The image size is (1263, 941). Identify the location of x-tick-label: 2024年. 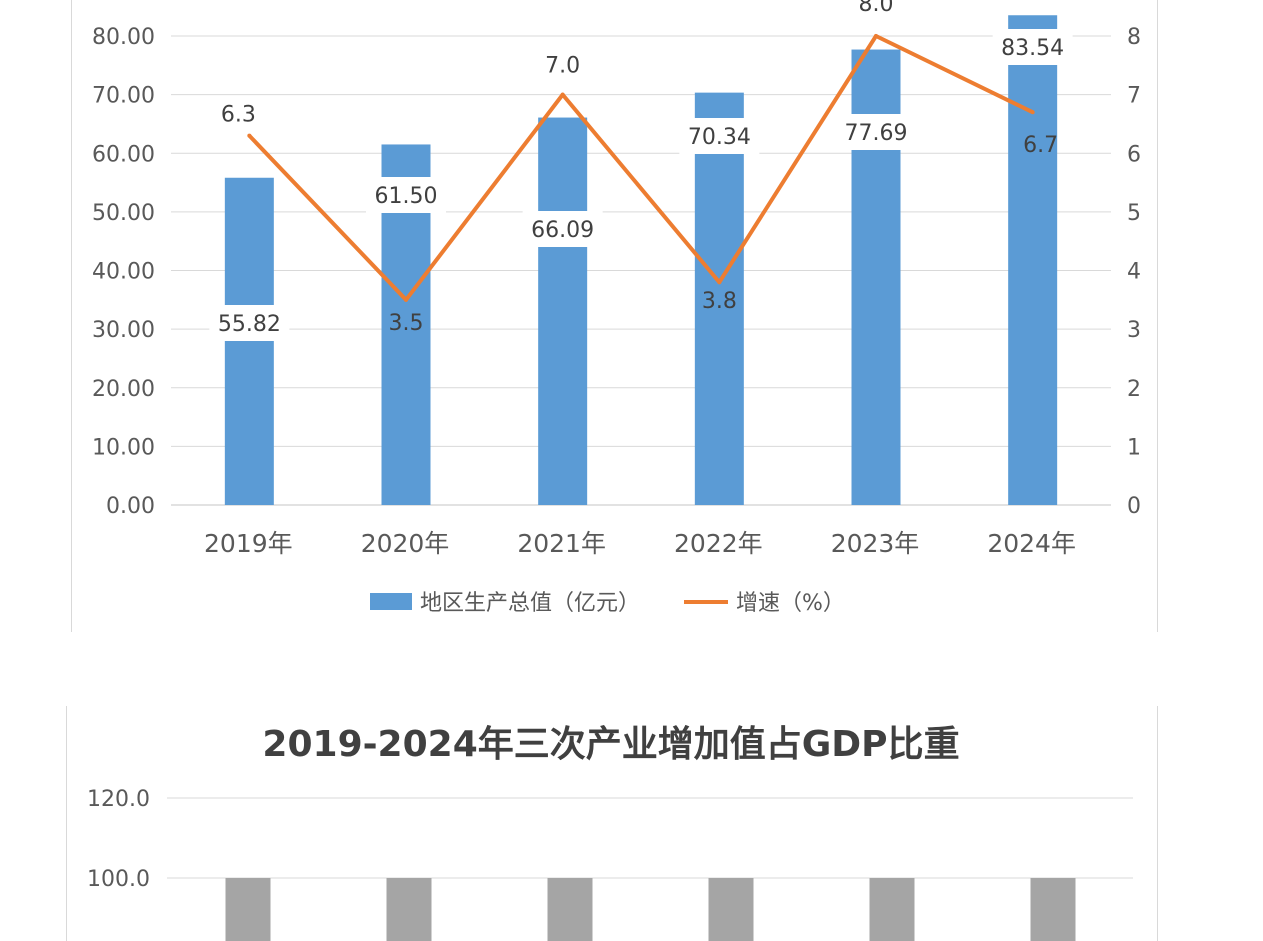
(1031, 543).